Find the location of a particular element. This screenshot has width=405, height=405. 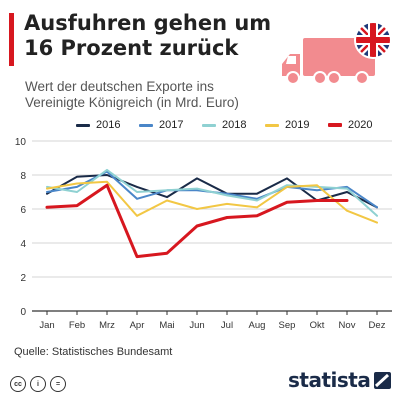

uk-flag-icon is located at coordinates (373, 40).